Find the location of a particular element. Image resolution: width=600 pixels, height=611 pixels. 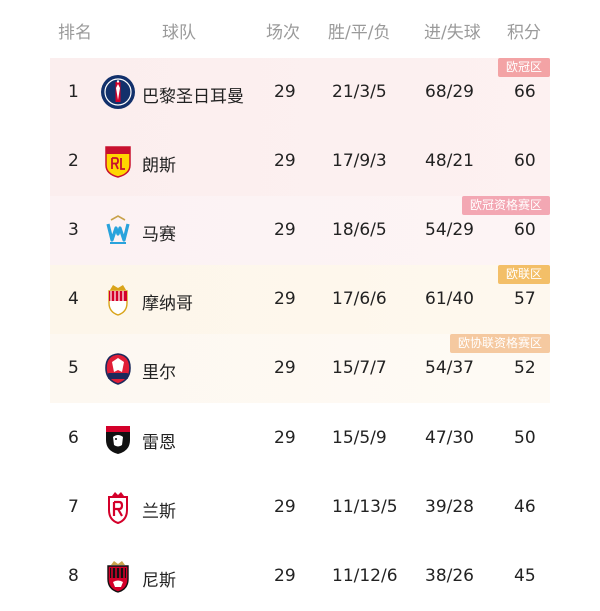

team-rank: 8 is located at coordinates (73, 576).